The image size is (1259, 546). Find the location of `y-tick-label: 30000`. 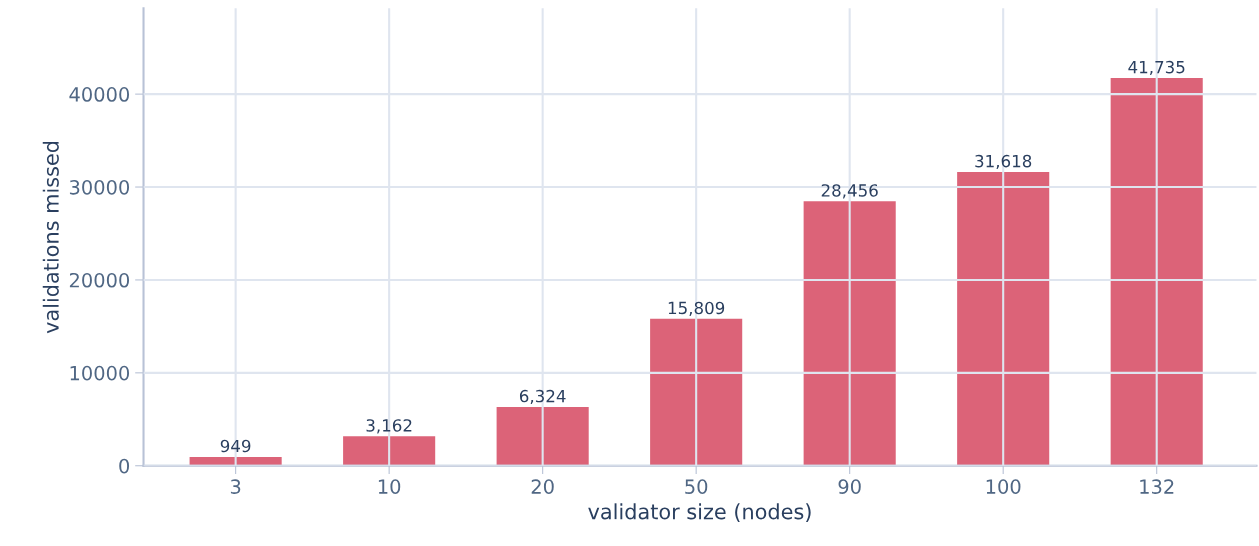

y-tick-label: 30000 is located at coordinates (99, 187).